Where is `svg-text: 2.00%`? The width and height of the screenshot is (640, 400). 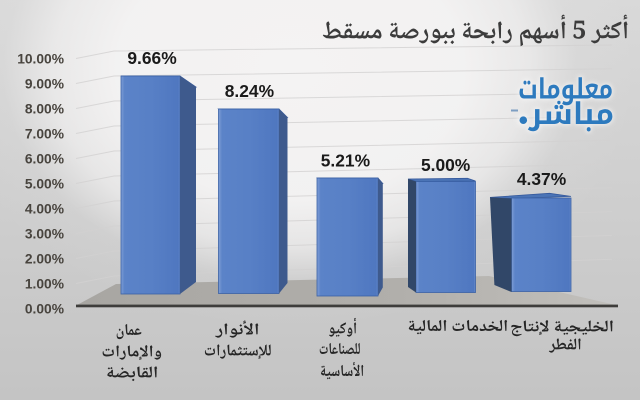
svg-text: 2.00% is located at coordinates (44, 258).